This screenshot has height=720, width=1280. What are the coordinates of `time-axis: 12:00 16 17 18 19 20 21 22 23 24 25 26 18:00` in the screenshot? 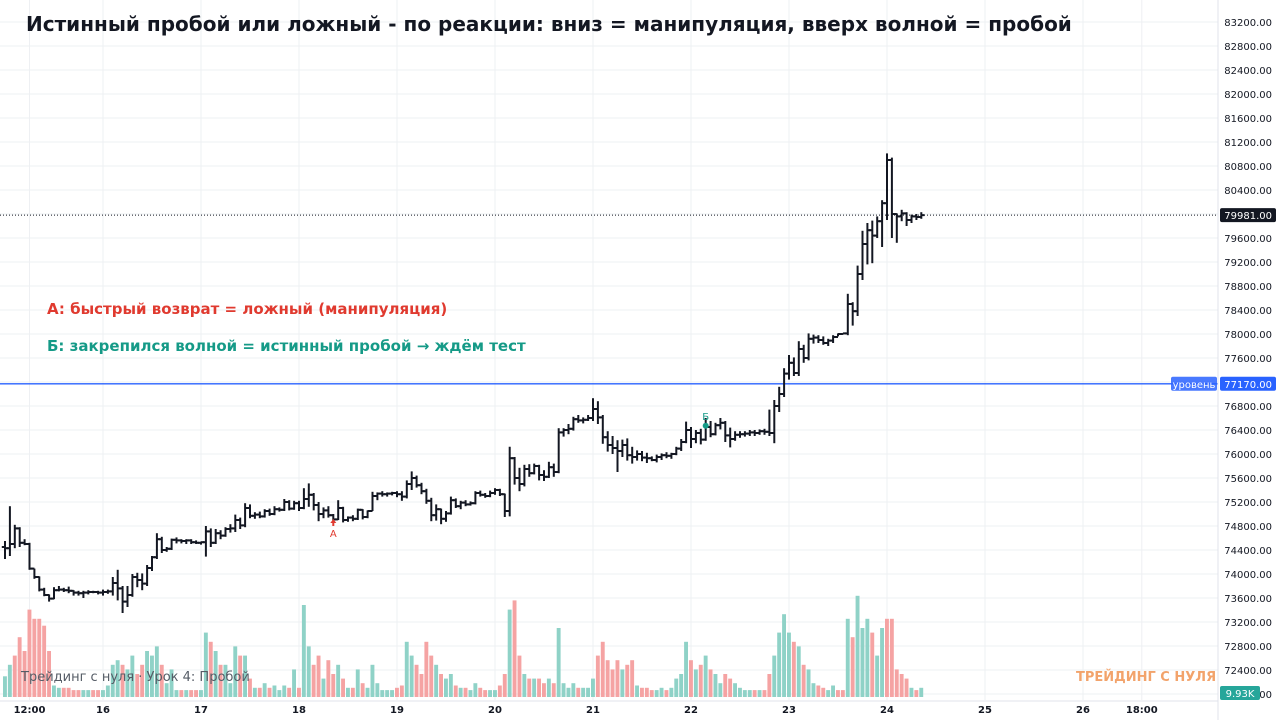 It's located at (609, 708).